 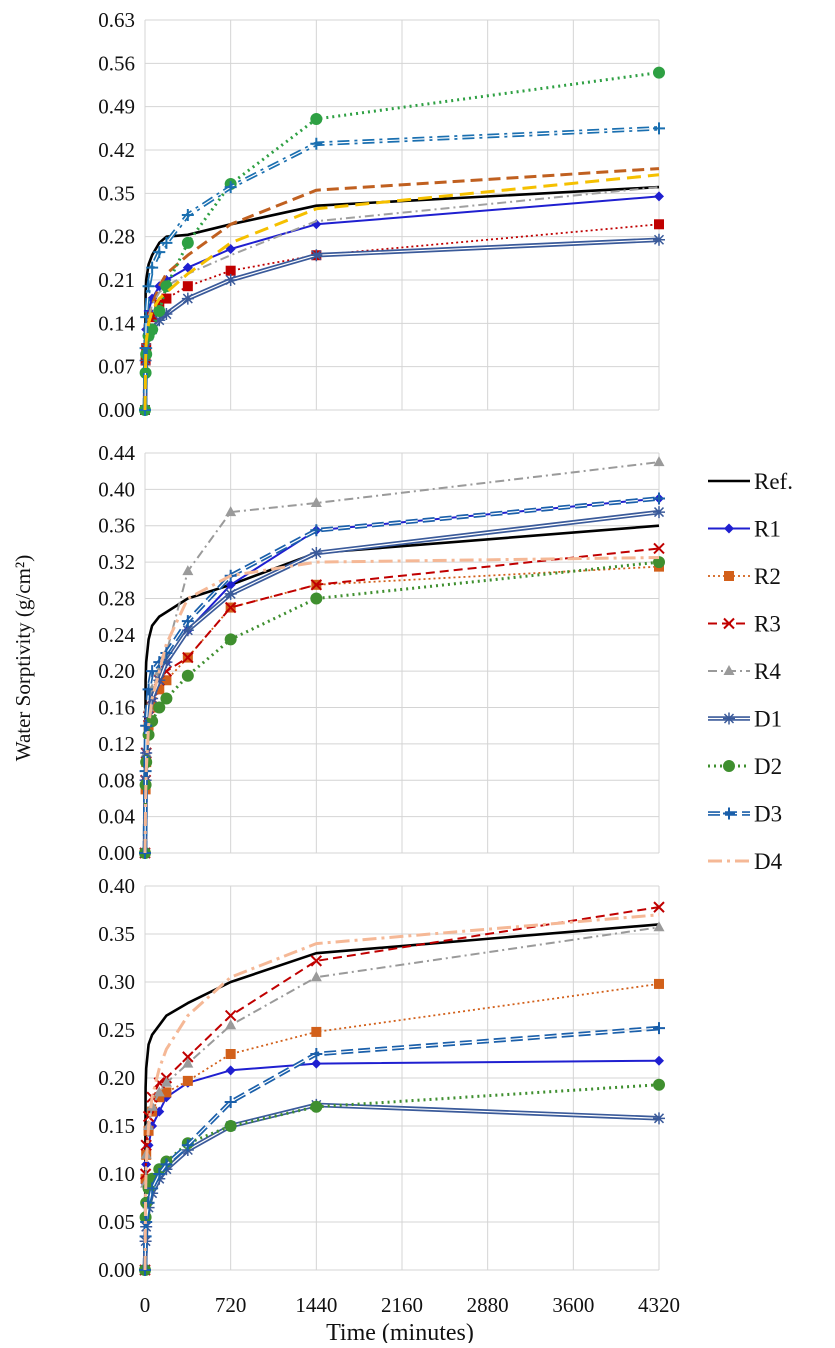 I want to click on y-tick-label: 0.24, so click(x=116, y=635).